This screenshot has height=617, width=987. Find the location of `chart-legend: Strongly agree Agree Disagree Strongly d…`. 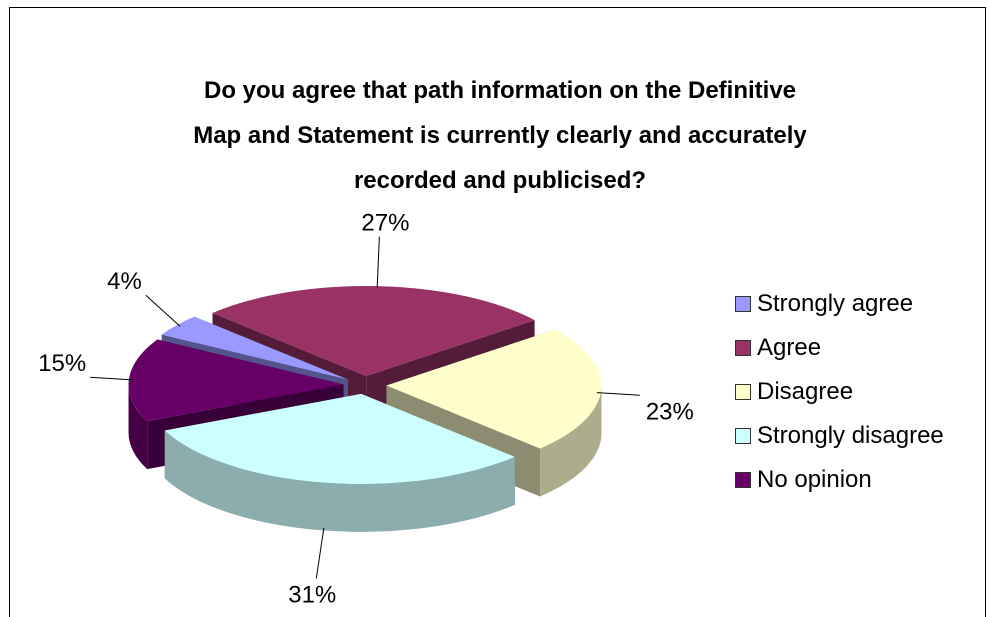

chart-legend: Strongly agree Agree Disagree Strongly d… is located at coordinates (839, 392).